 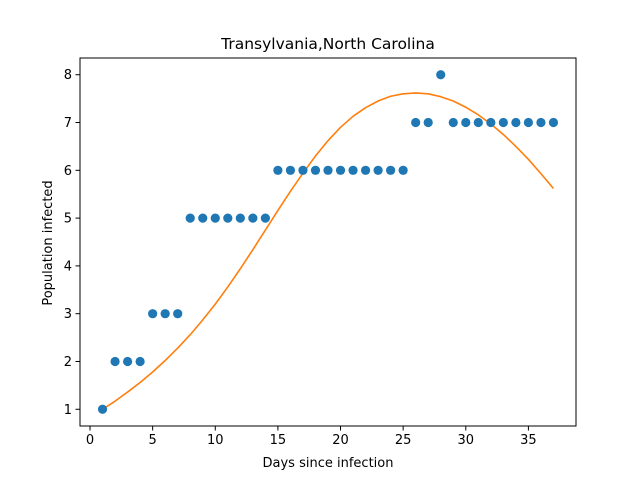 What do you see at coordinates (215, 440) in the screenshot?
I see `x-tick-label: 10` at bounding box center [215, 440].